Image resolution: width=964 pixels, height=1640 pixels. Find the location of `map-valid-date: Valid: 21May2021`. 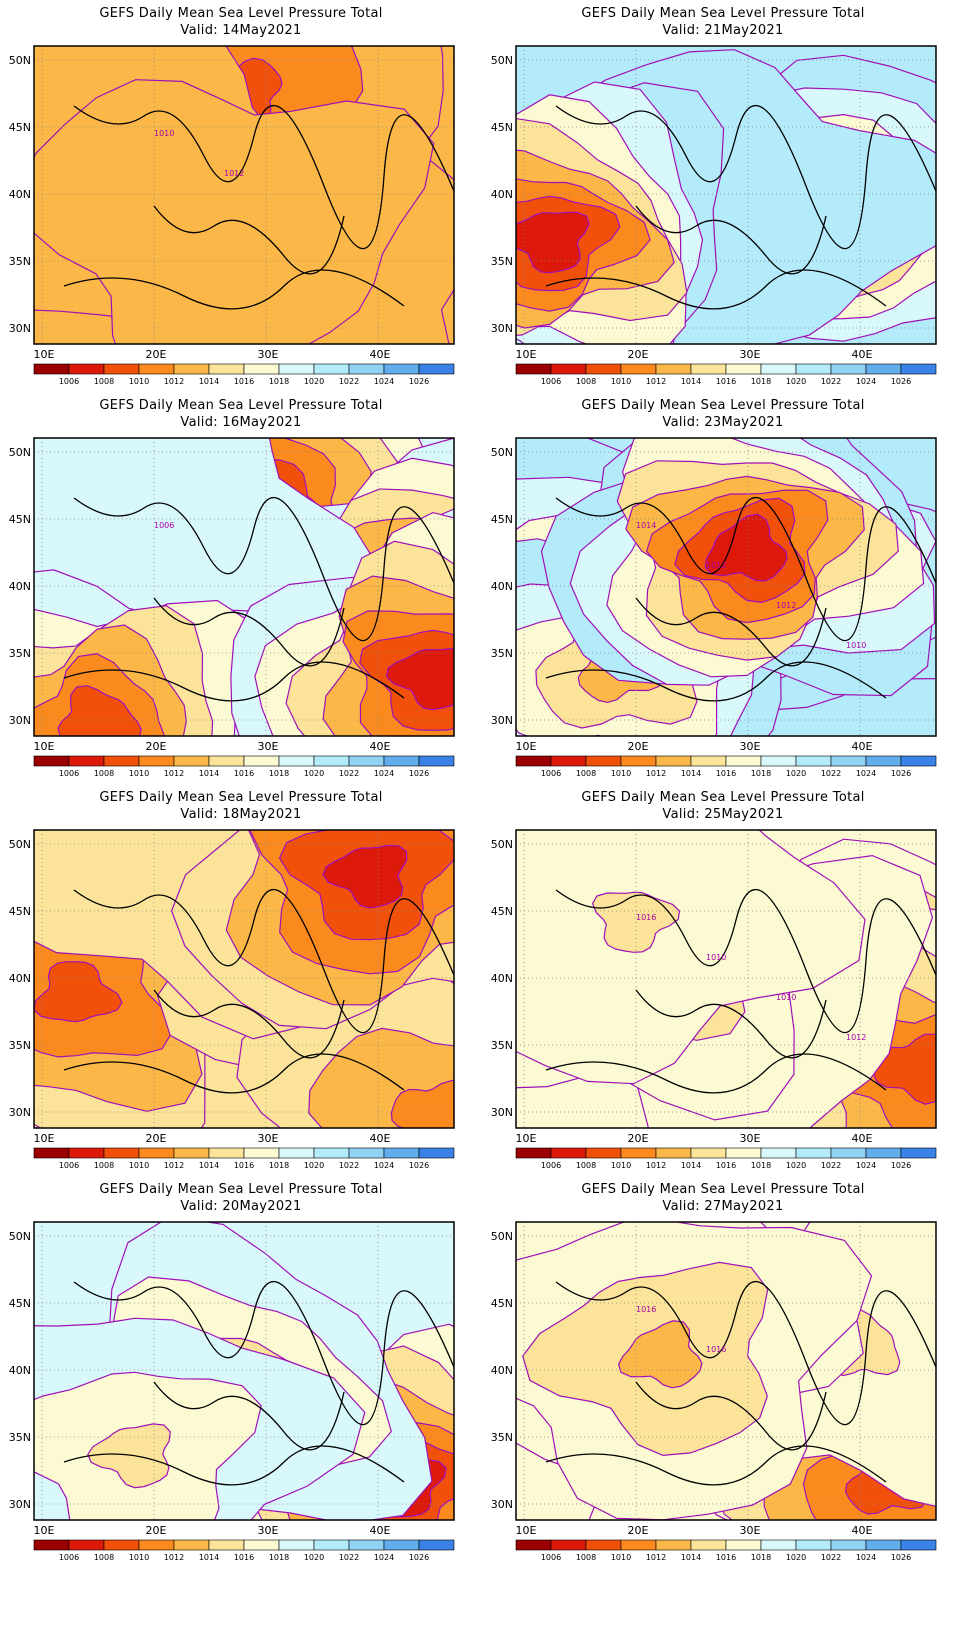

map-valid-date: Valid: 21May2021 is located at coordinates (722, 30).